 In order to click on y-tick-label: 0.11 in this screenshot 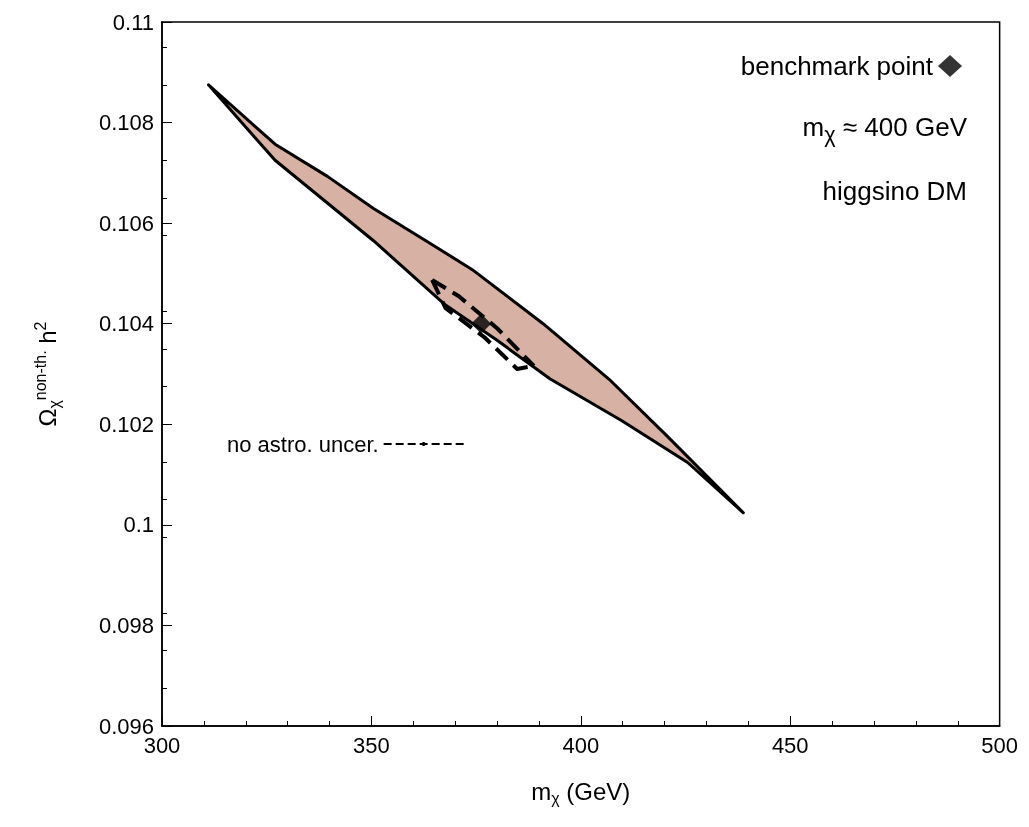, I will do `click(133, 22)`.